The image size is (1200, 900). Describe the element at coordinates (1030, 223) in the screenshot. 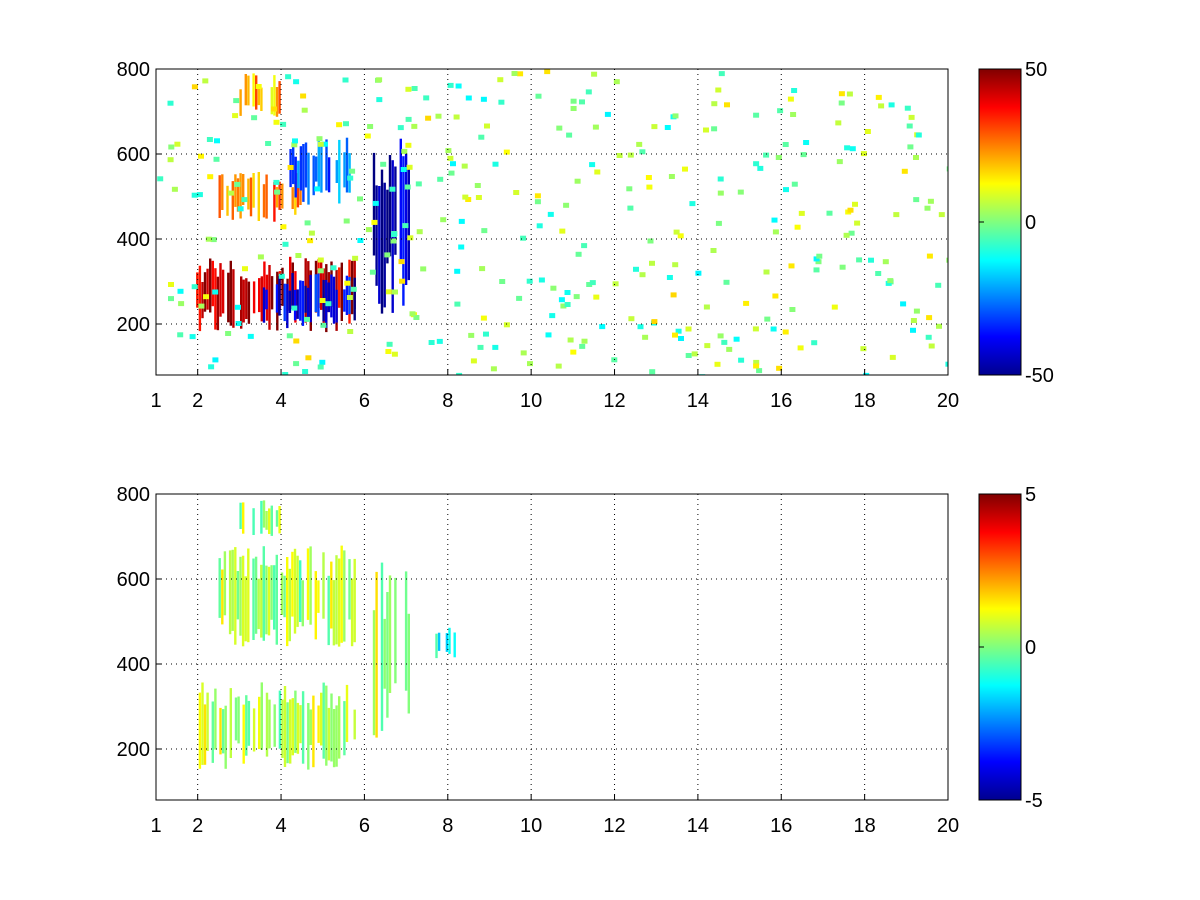

I see `colorbar-tick-label: 0` at that location.